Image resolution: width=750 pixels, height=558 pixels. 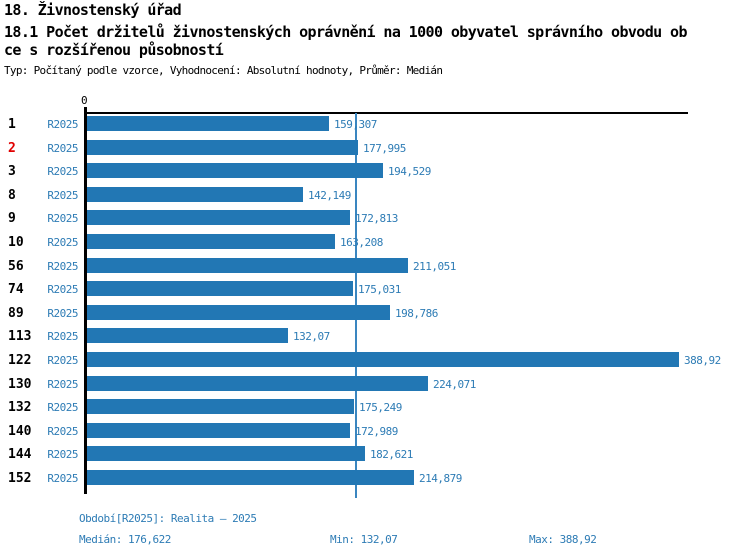 I want to click on bar-value-label: 177,995, so click(x=384, y=148).